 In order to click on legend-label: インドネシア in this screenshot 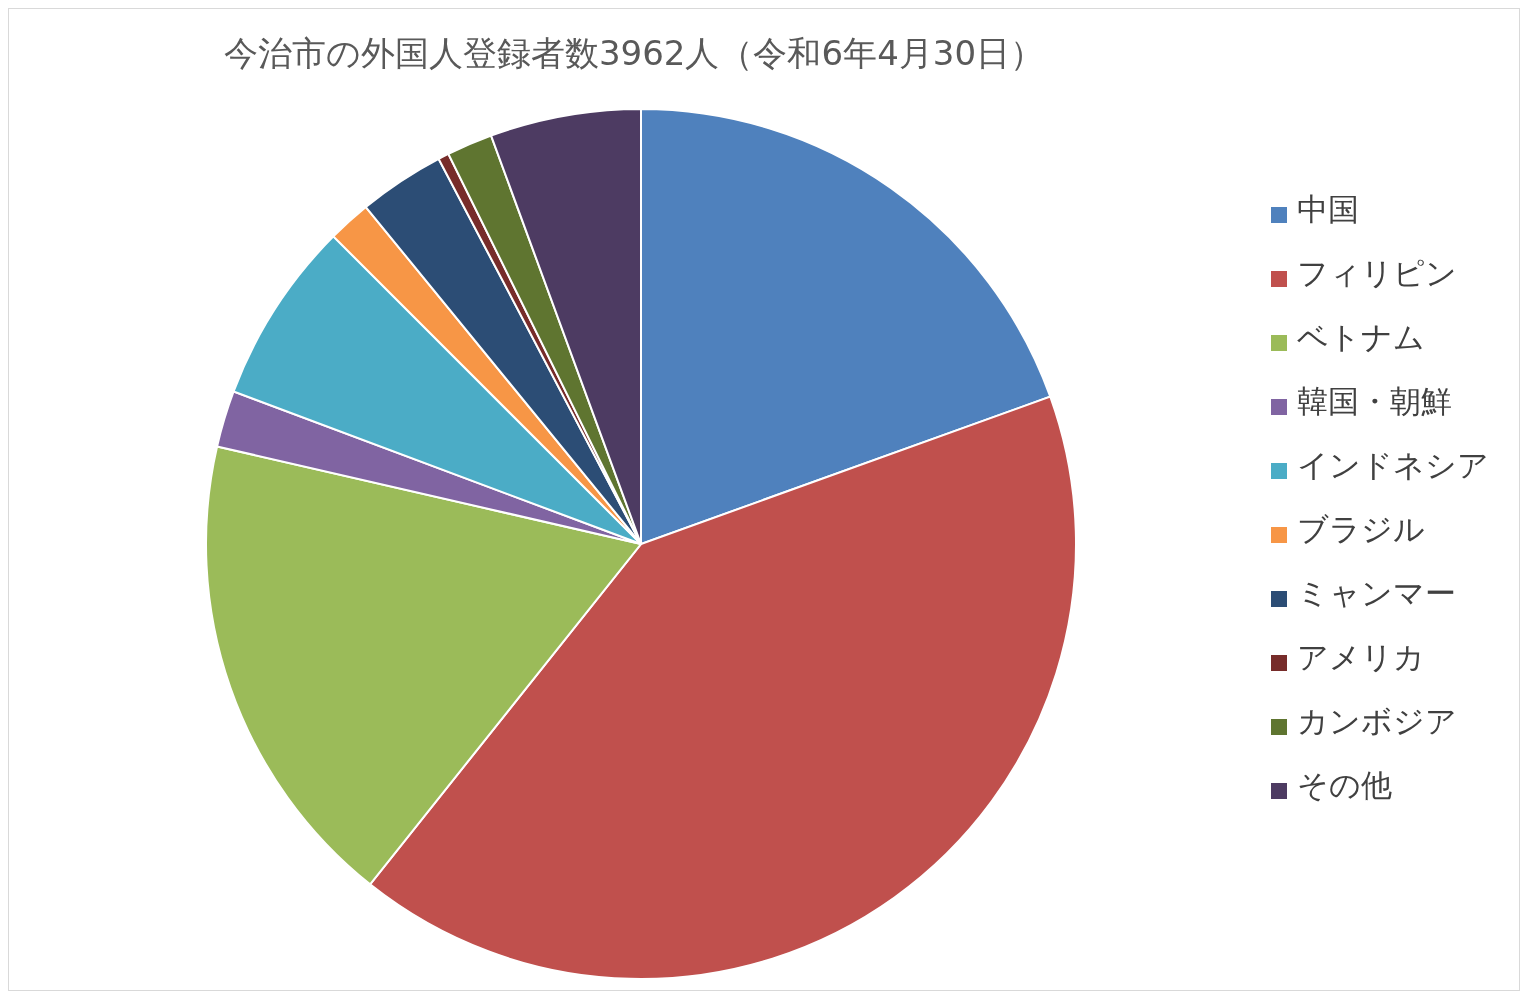, I will do `click(1393, 464)`.